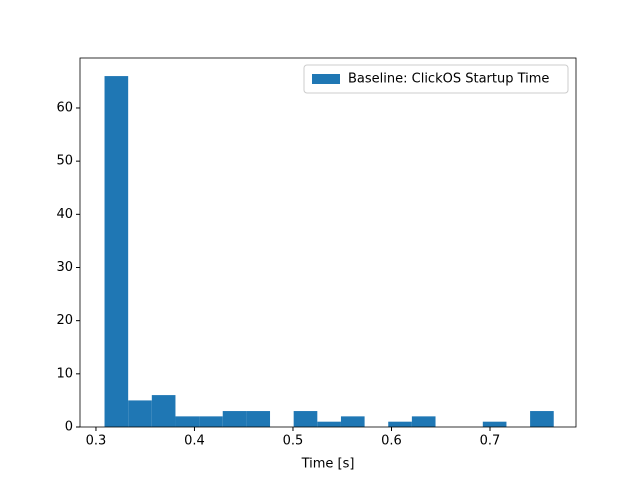 Image resolution: width=640 pixels, height=480 pixels. What do you see at coordinates (448, 79) in the screenshot?
I see `legend-label: Baseline: ClickOS Startup Time` at bounding box center [448, 79].